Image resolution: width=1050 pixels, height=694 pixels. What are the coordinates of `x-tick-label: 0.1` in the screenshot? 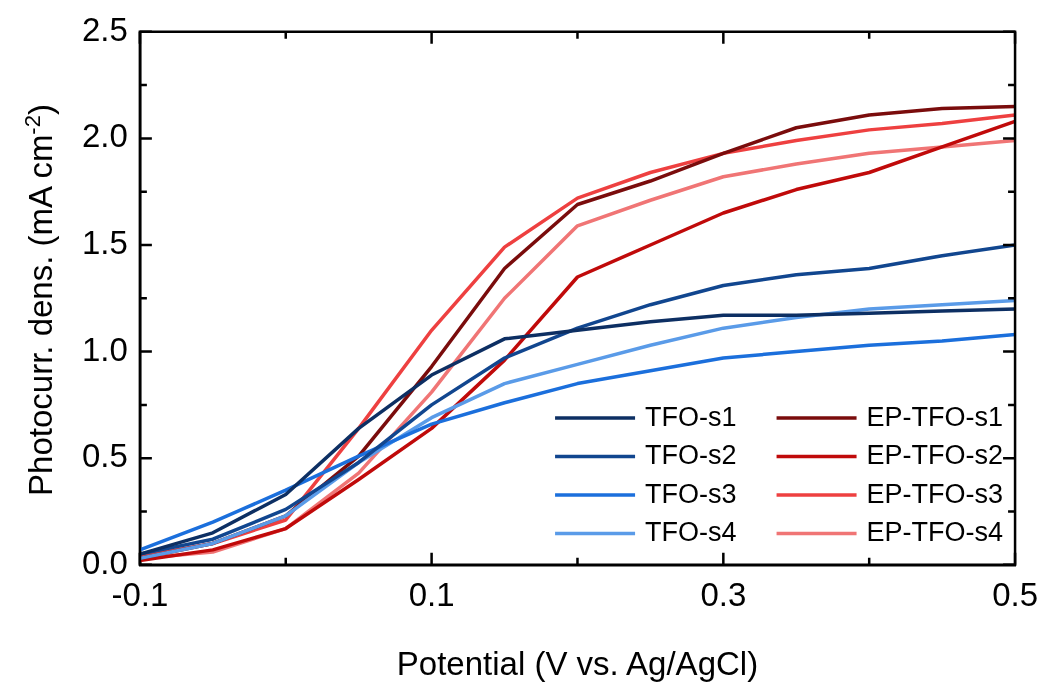 It's located at (431, 594).